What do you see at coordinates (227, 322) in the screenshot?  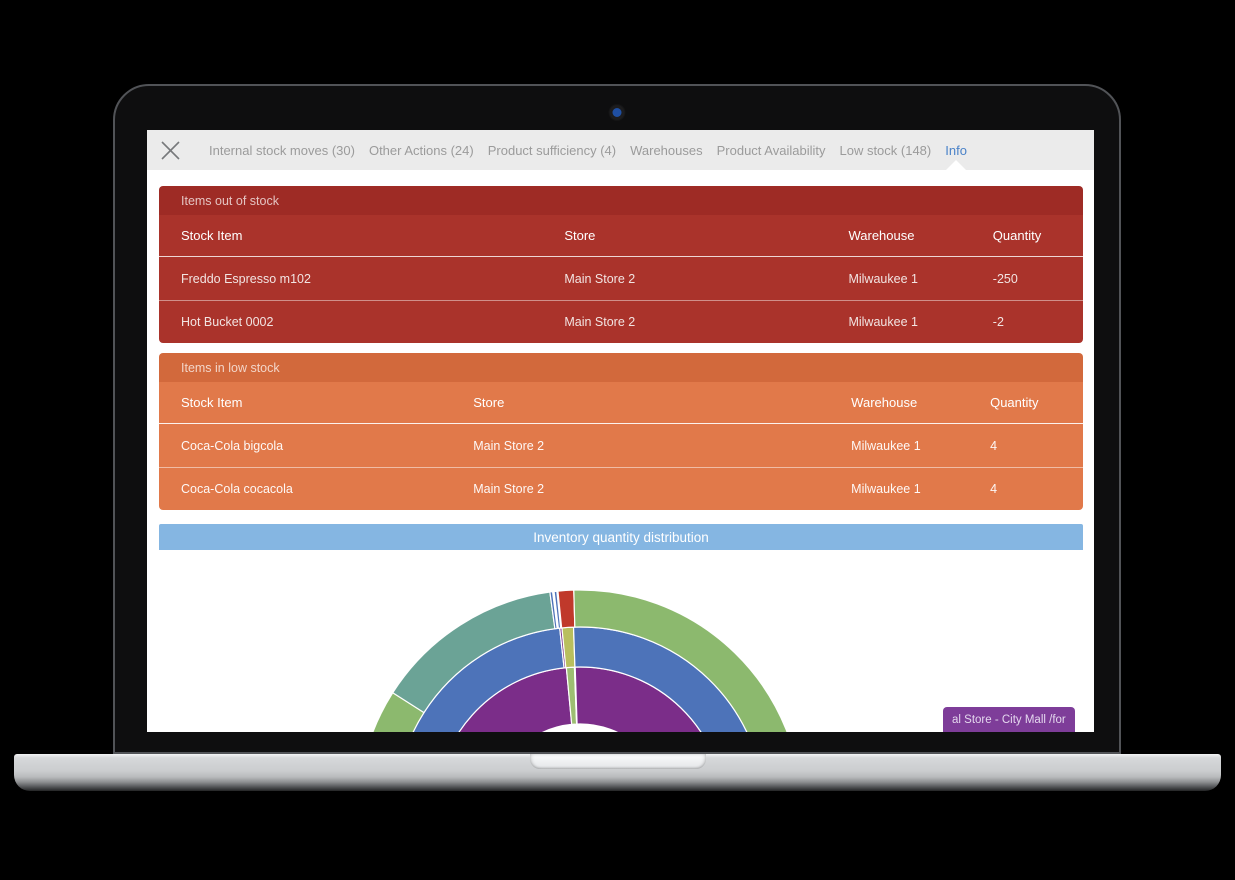 I see `cell-stock-item: Hot Bucket 0002` at bounding box center [227, 322].